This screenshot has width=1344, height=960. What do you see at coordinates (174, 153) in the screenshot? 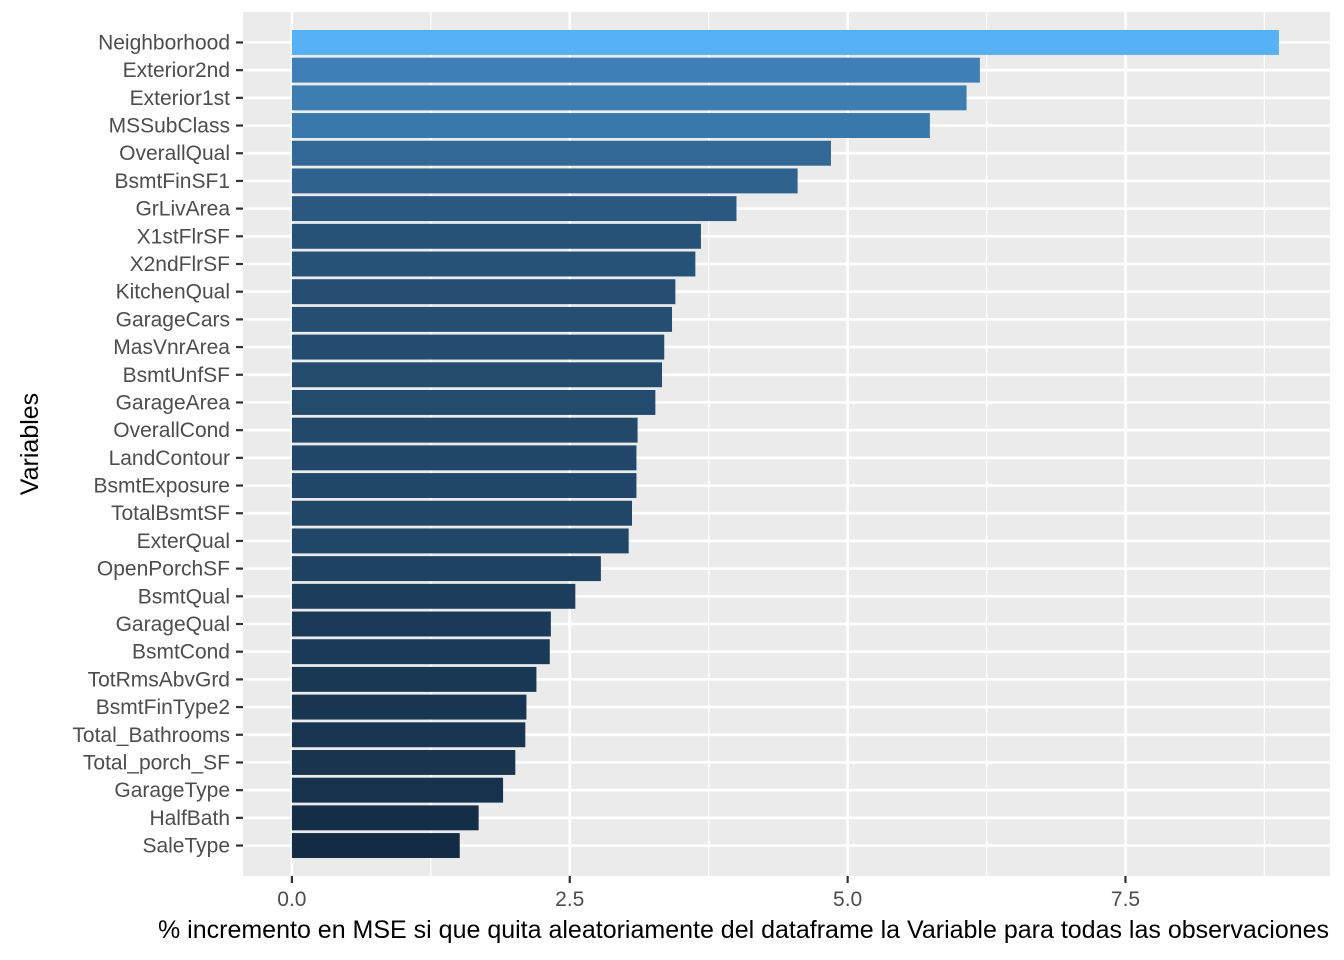
I see `y-tick-label: OverallQual` at bounding box center [174, 153].